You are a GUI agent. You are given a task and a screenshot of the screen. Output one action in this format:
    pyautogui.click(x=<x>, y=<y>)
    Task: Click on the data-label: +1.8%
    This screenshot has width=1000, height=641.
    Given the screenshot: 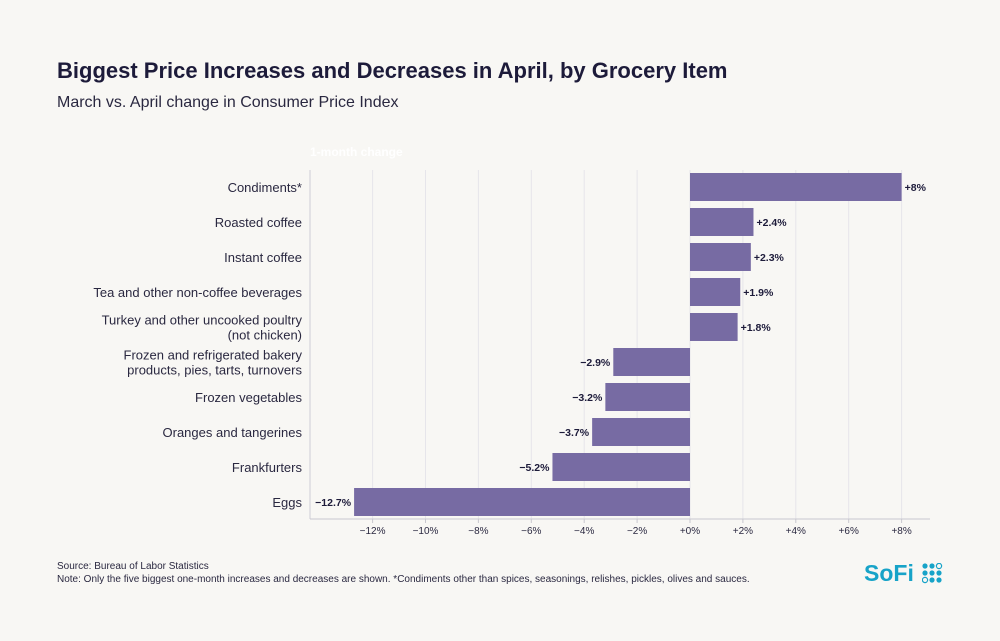 What is the action you would take?
    pyautogui.click(x=756, y=328)
    